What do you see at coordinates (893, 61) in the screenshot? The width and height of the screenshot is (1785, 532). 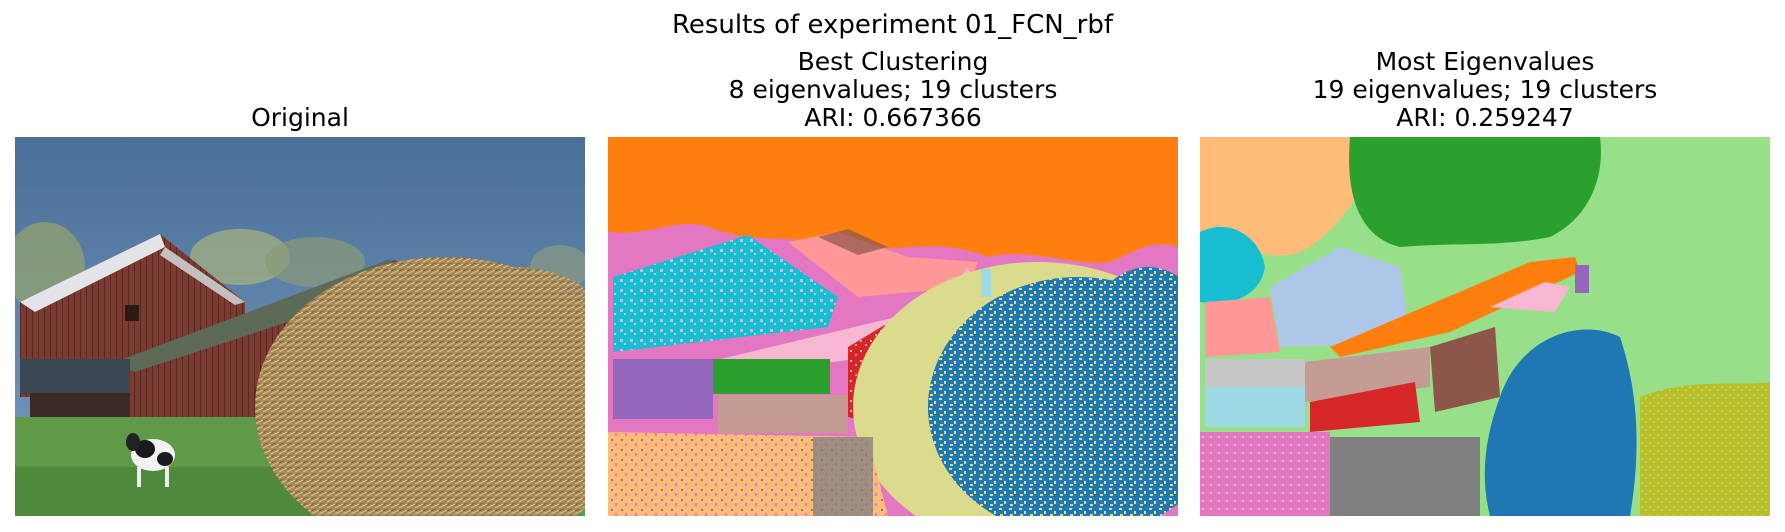 I see `panel-title-line: Best Clustering` at bounding box center [893, 61].